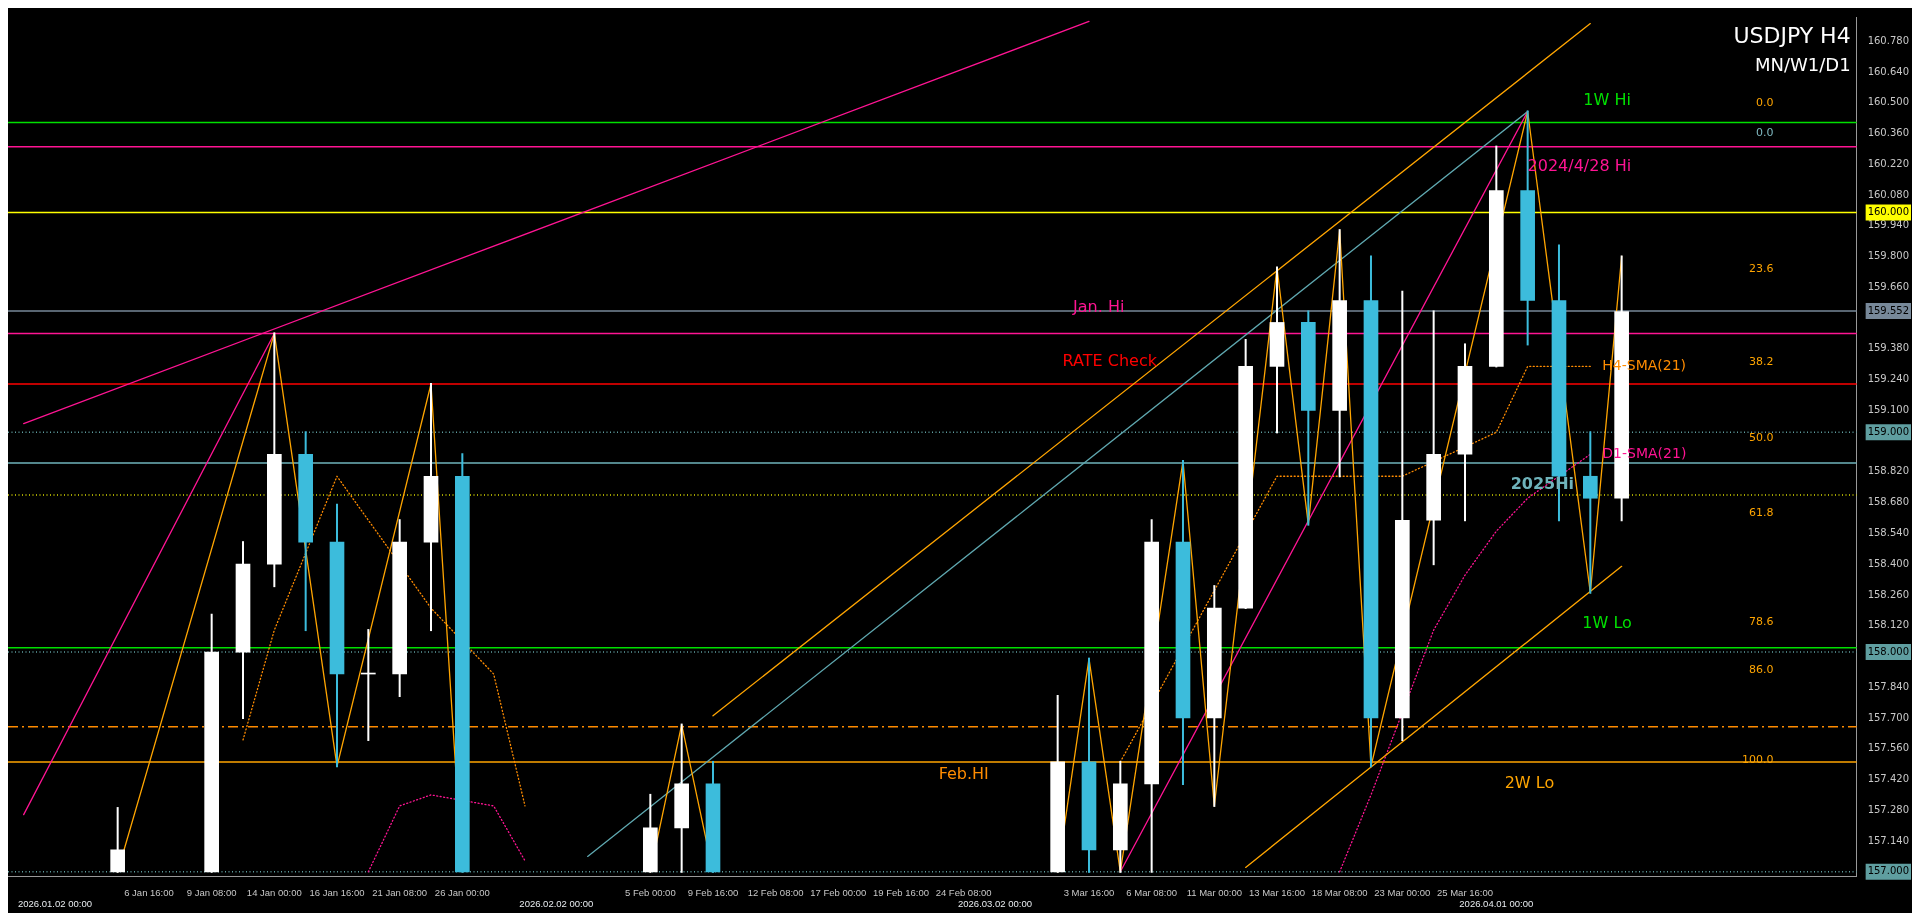  I want to click on y-tick-label: 160.640, so click(1888, 71).